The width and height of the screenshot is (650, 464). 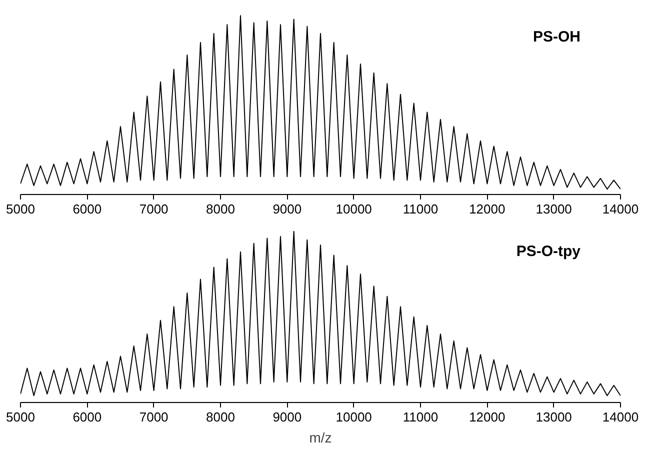 I want to click on x-axis-title: m/z, so click(x=320, y=438).